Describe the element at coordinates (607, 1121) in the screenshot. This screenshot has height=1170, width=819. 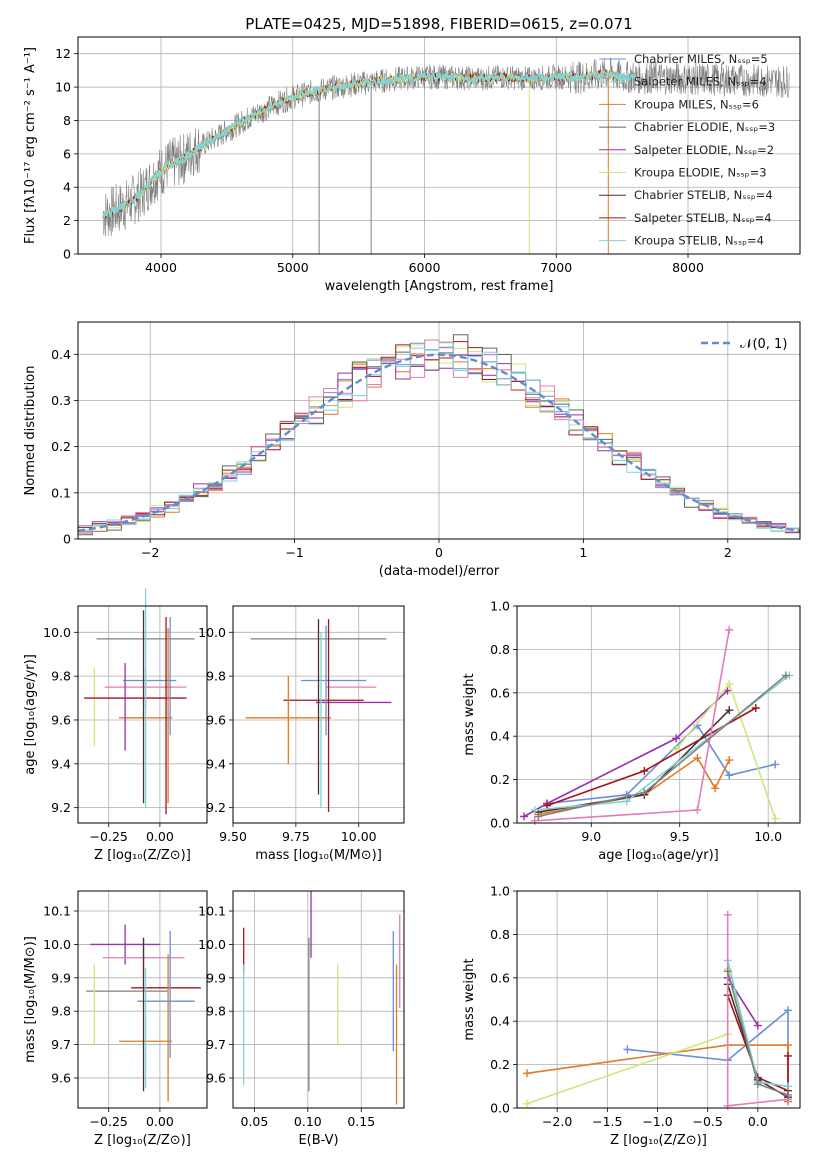
I see `x-tick-label: −1.5` at that location.